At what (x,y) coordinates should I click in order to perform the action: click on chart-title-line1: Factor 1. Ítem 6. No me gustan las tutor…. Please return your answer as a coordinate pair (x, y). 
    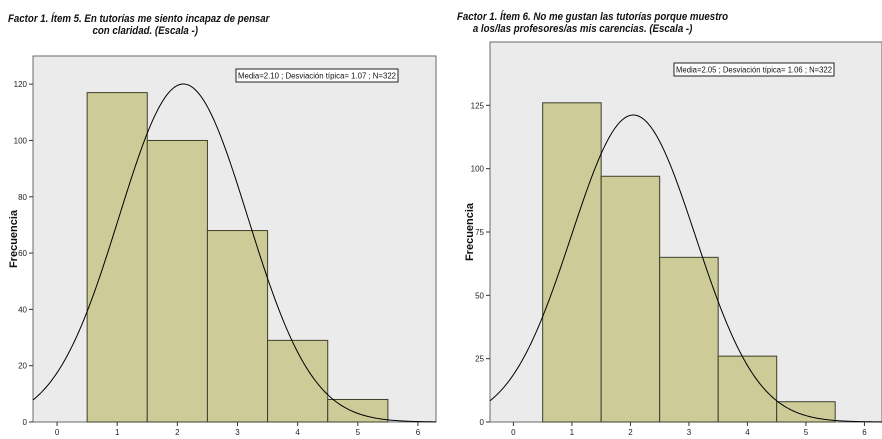
    Looking at the image, I should click on (593, 17).